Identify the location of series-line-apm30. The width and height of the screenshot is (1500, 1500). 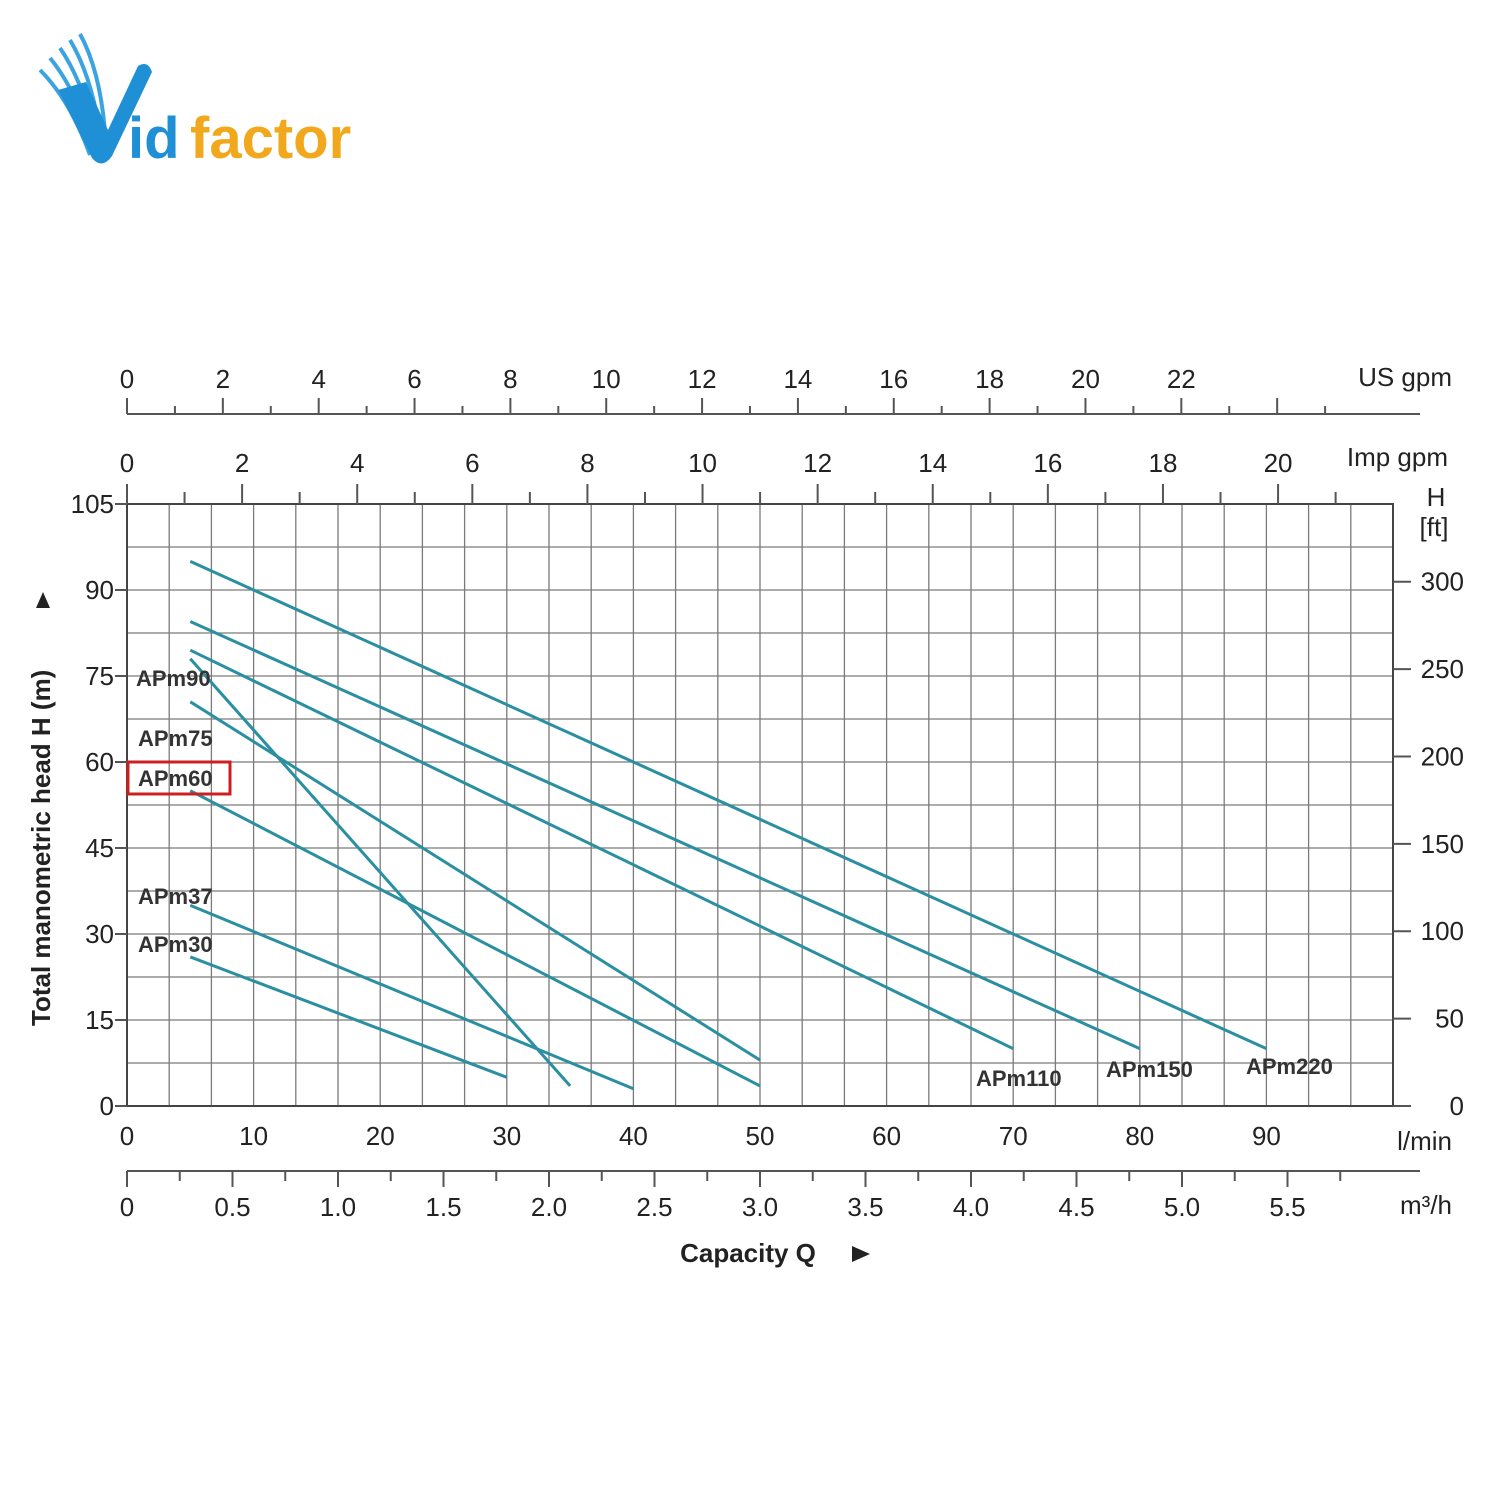
(348, 1017).